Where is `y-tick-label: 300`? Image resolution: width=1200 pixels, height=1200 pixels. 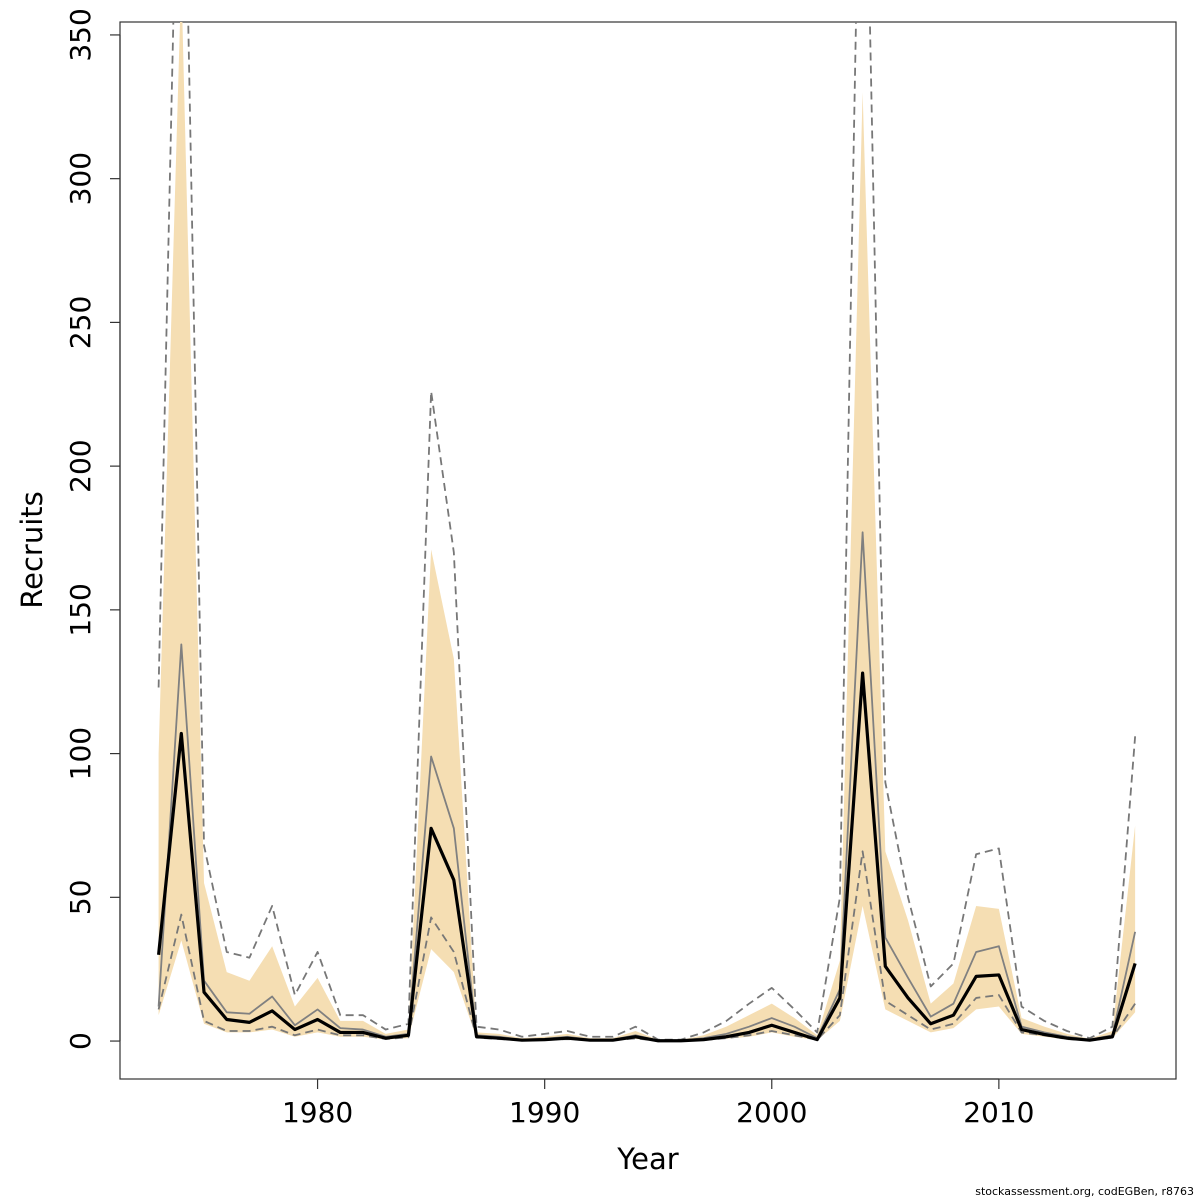 y-tick-label: 300 is located at coordinates (80, 178).